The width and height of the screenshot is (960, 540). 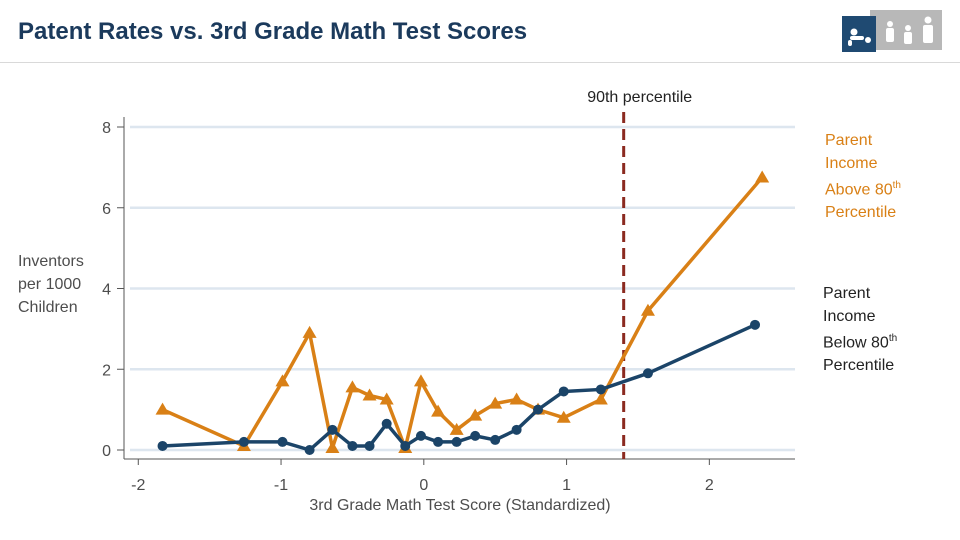 I want to click on legend-below-80th: Parent Income Below 80th Percentile, so click(x=860, y=330).